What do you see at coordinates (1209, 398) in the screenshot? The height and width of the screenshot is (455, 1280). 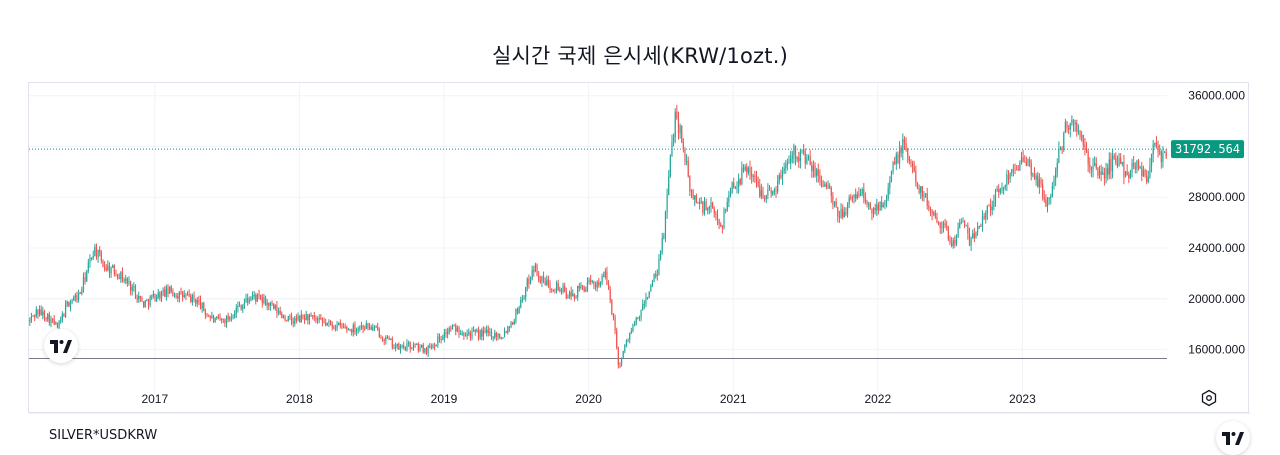 I see `settings-gear-icon` at bounding box center [1209, 398].